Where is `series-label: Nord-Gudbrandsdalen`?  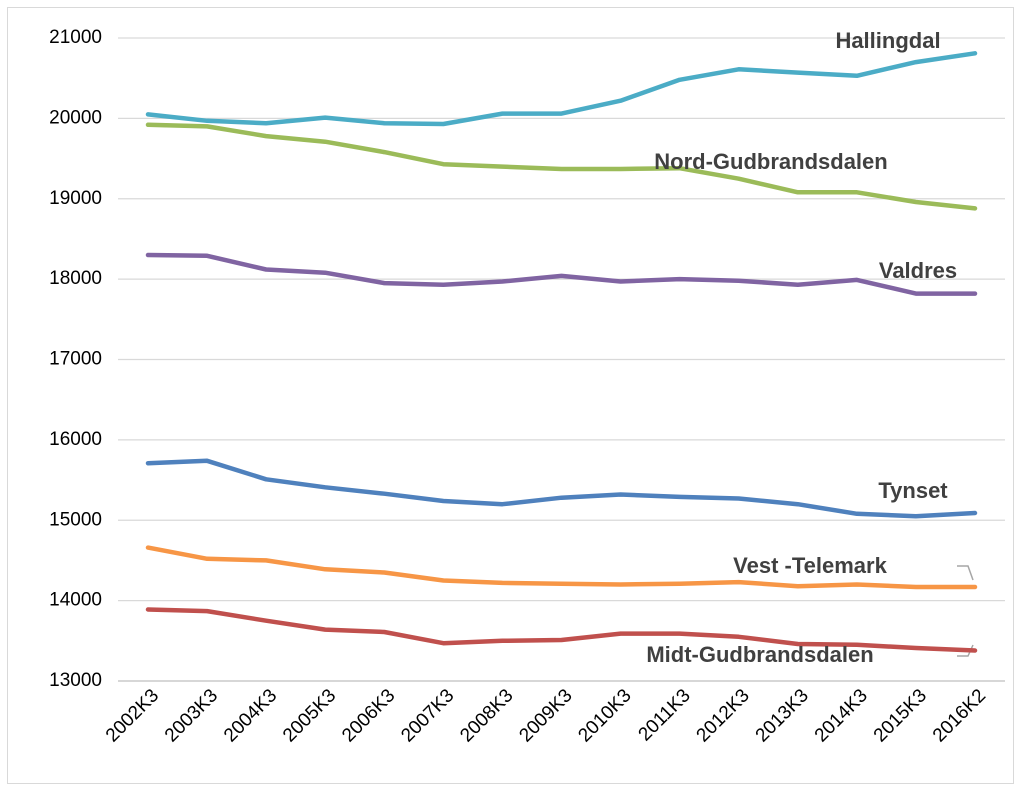
series-label: Nord-Gudbrandsdalen is located at coordinates (770, 161).